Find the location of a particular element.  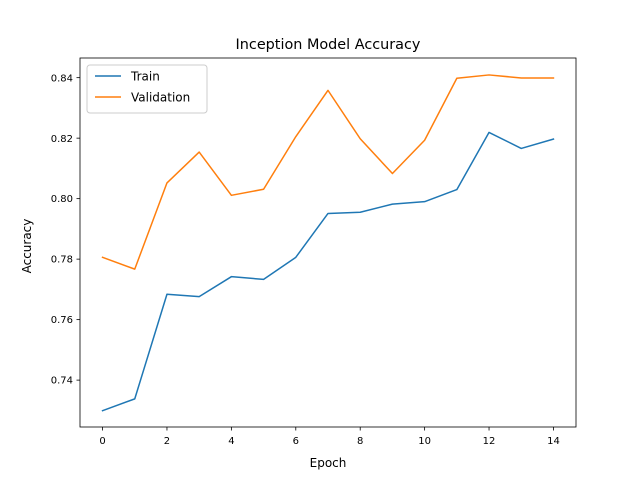

y-tick-label: 0.84 is located at coordinates (62, 78).